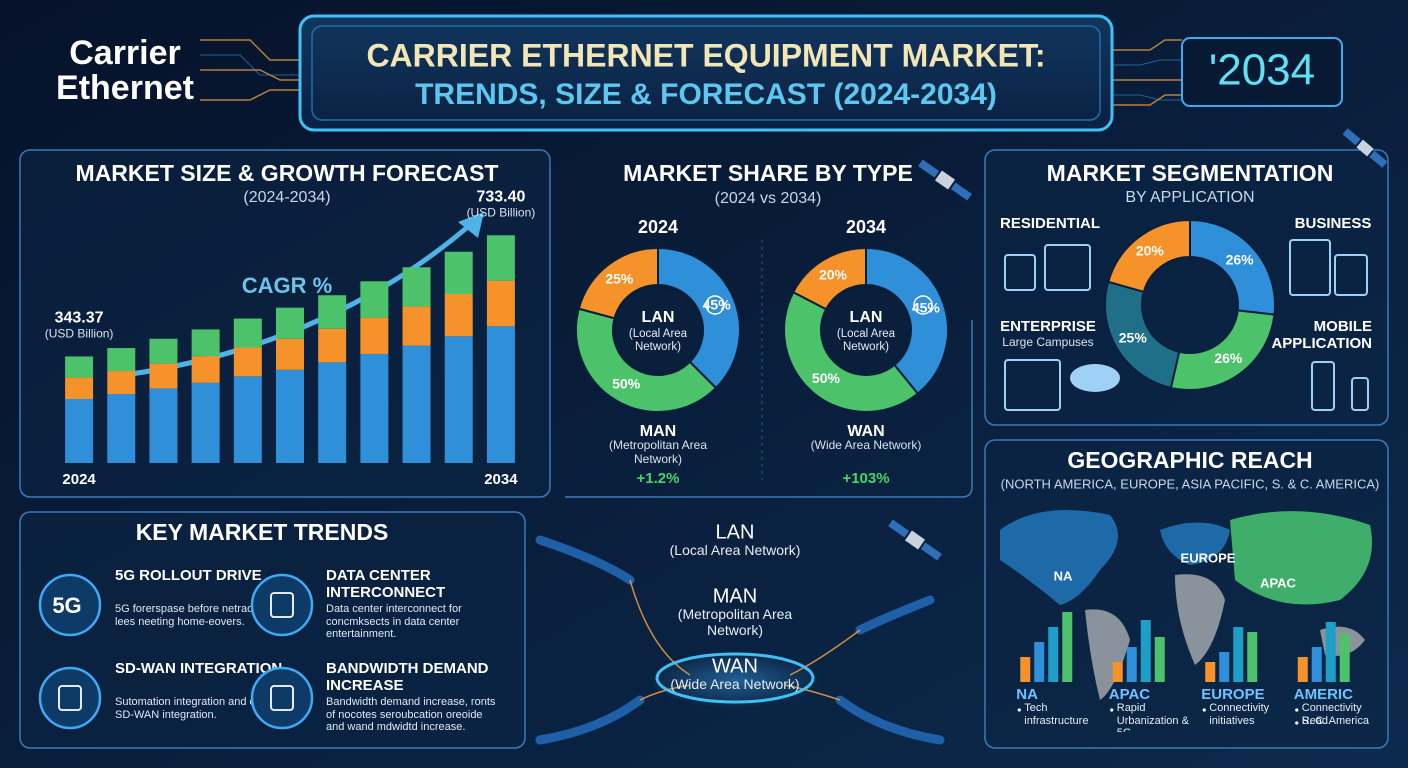  Describe the element at coordinates (768, 198) in the screenshot. I see `section-subtitle: (2024 vs 2034)` at that location.